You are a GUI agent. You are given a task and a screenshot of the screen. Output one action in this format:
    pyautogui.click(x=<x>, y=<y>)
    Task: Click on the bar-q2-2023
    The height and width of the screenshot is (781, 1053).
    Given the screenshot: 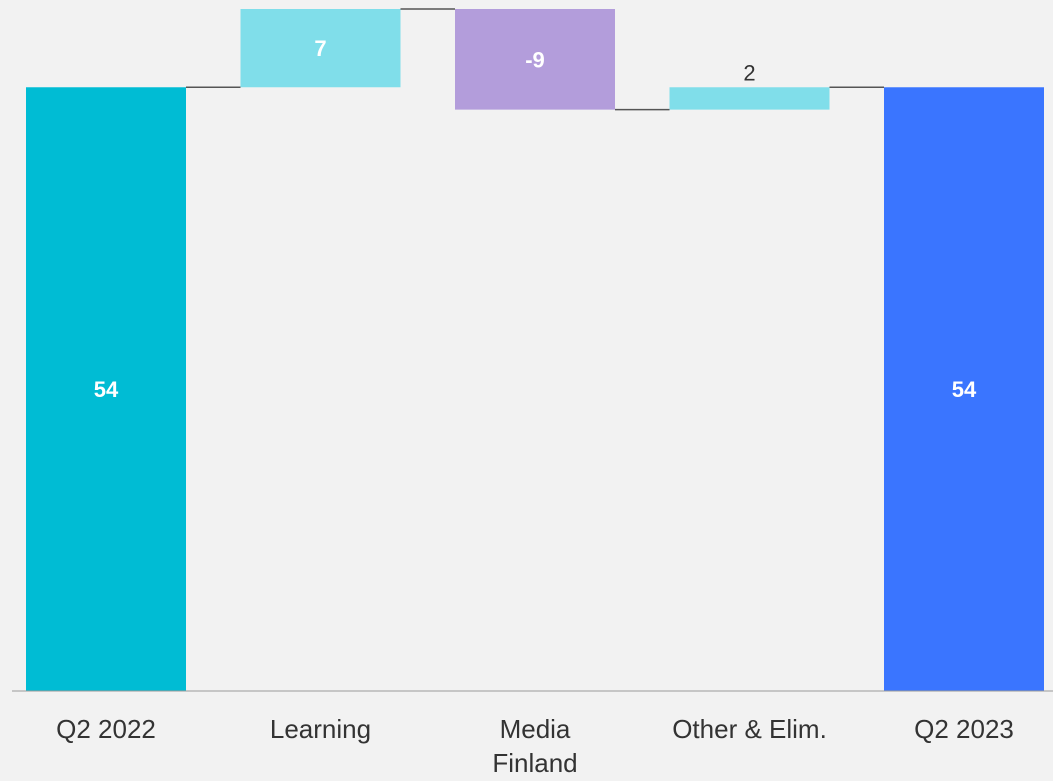 What is the action you would take?
    pyautogui.click(x=964, y=389)
    